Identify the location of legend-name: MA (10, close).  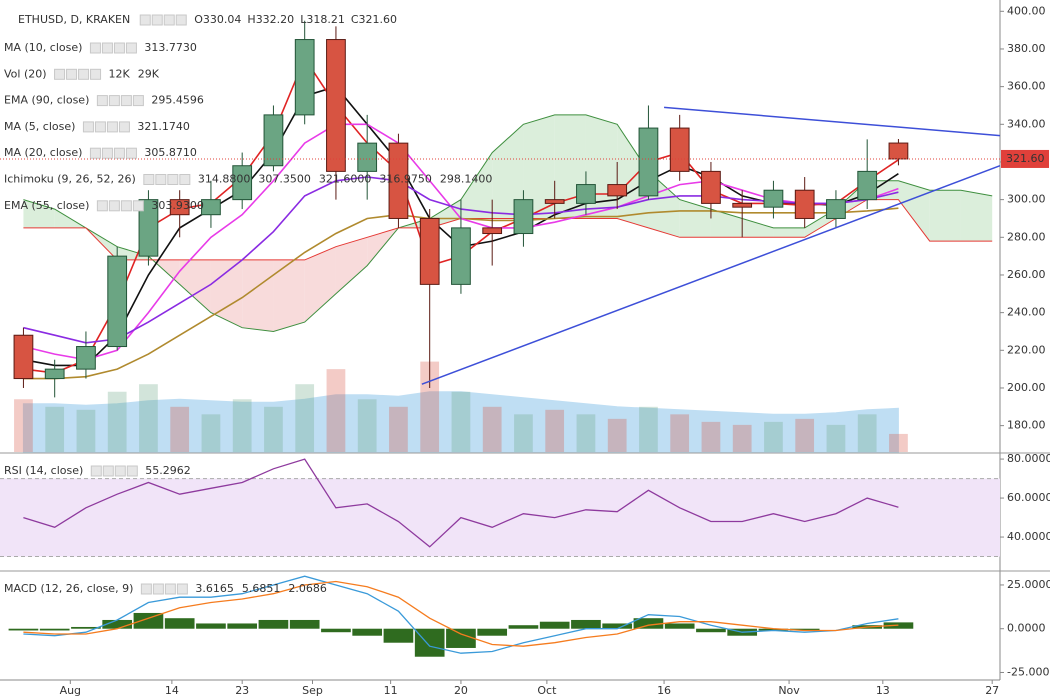
(43, 47).